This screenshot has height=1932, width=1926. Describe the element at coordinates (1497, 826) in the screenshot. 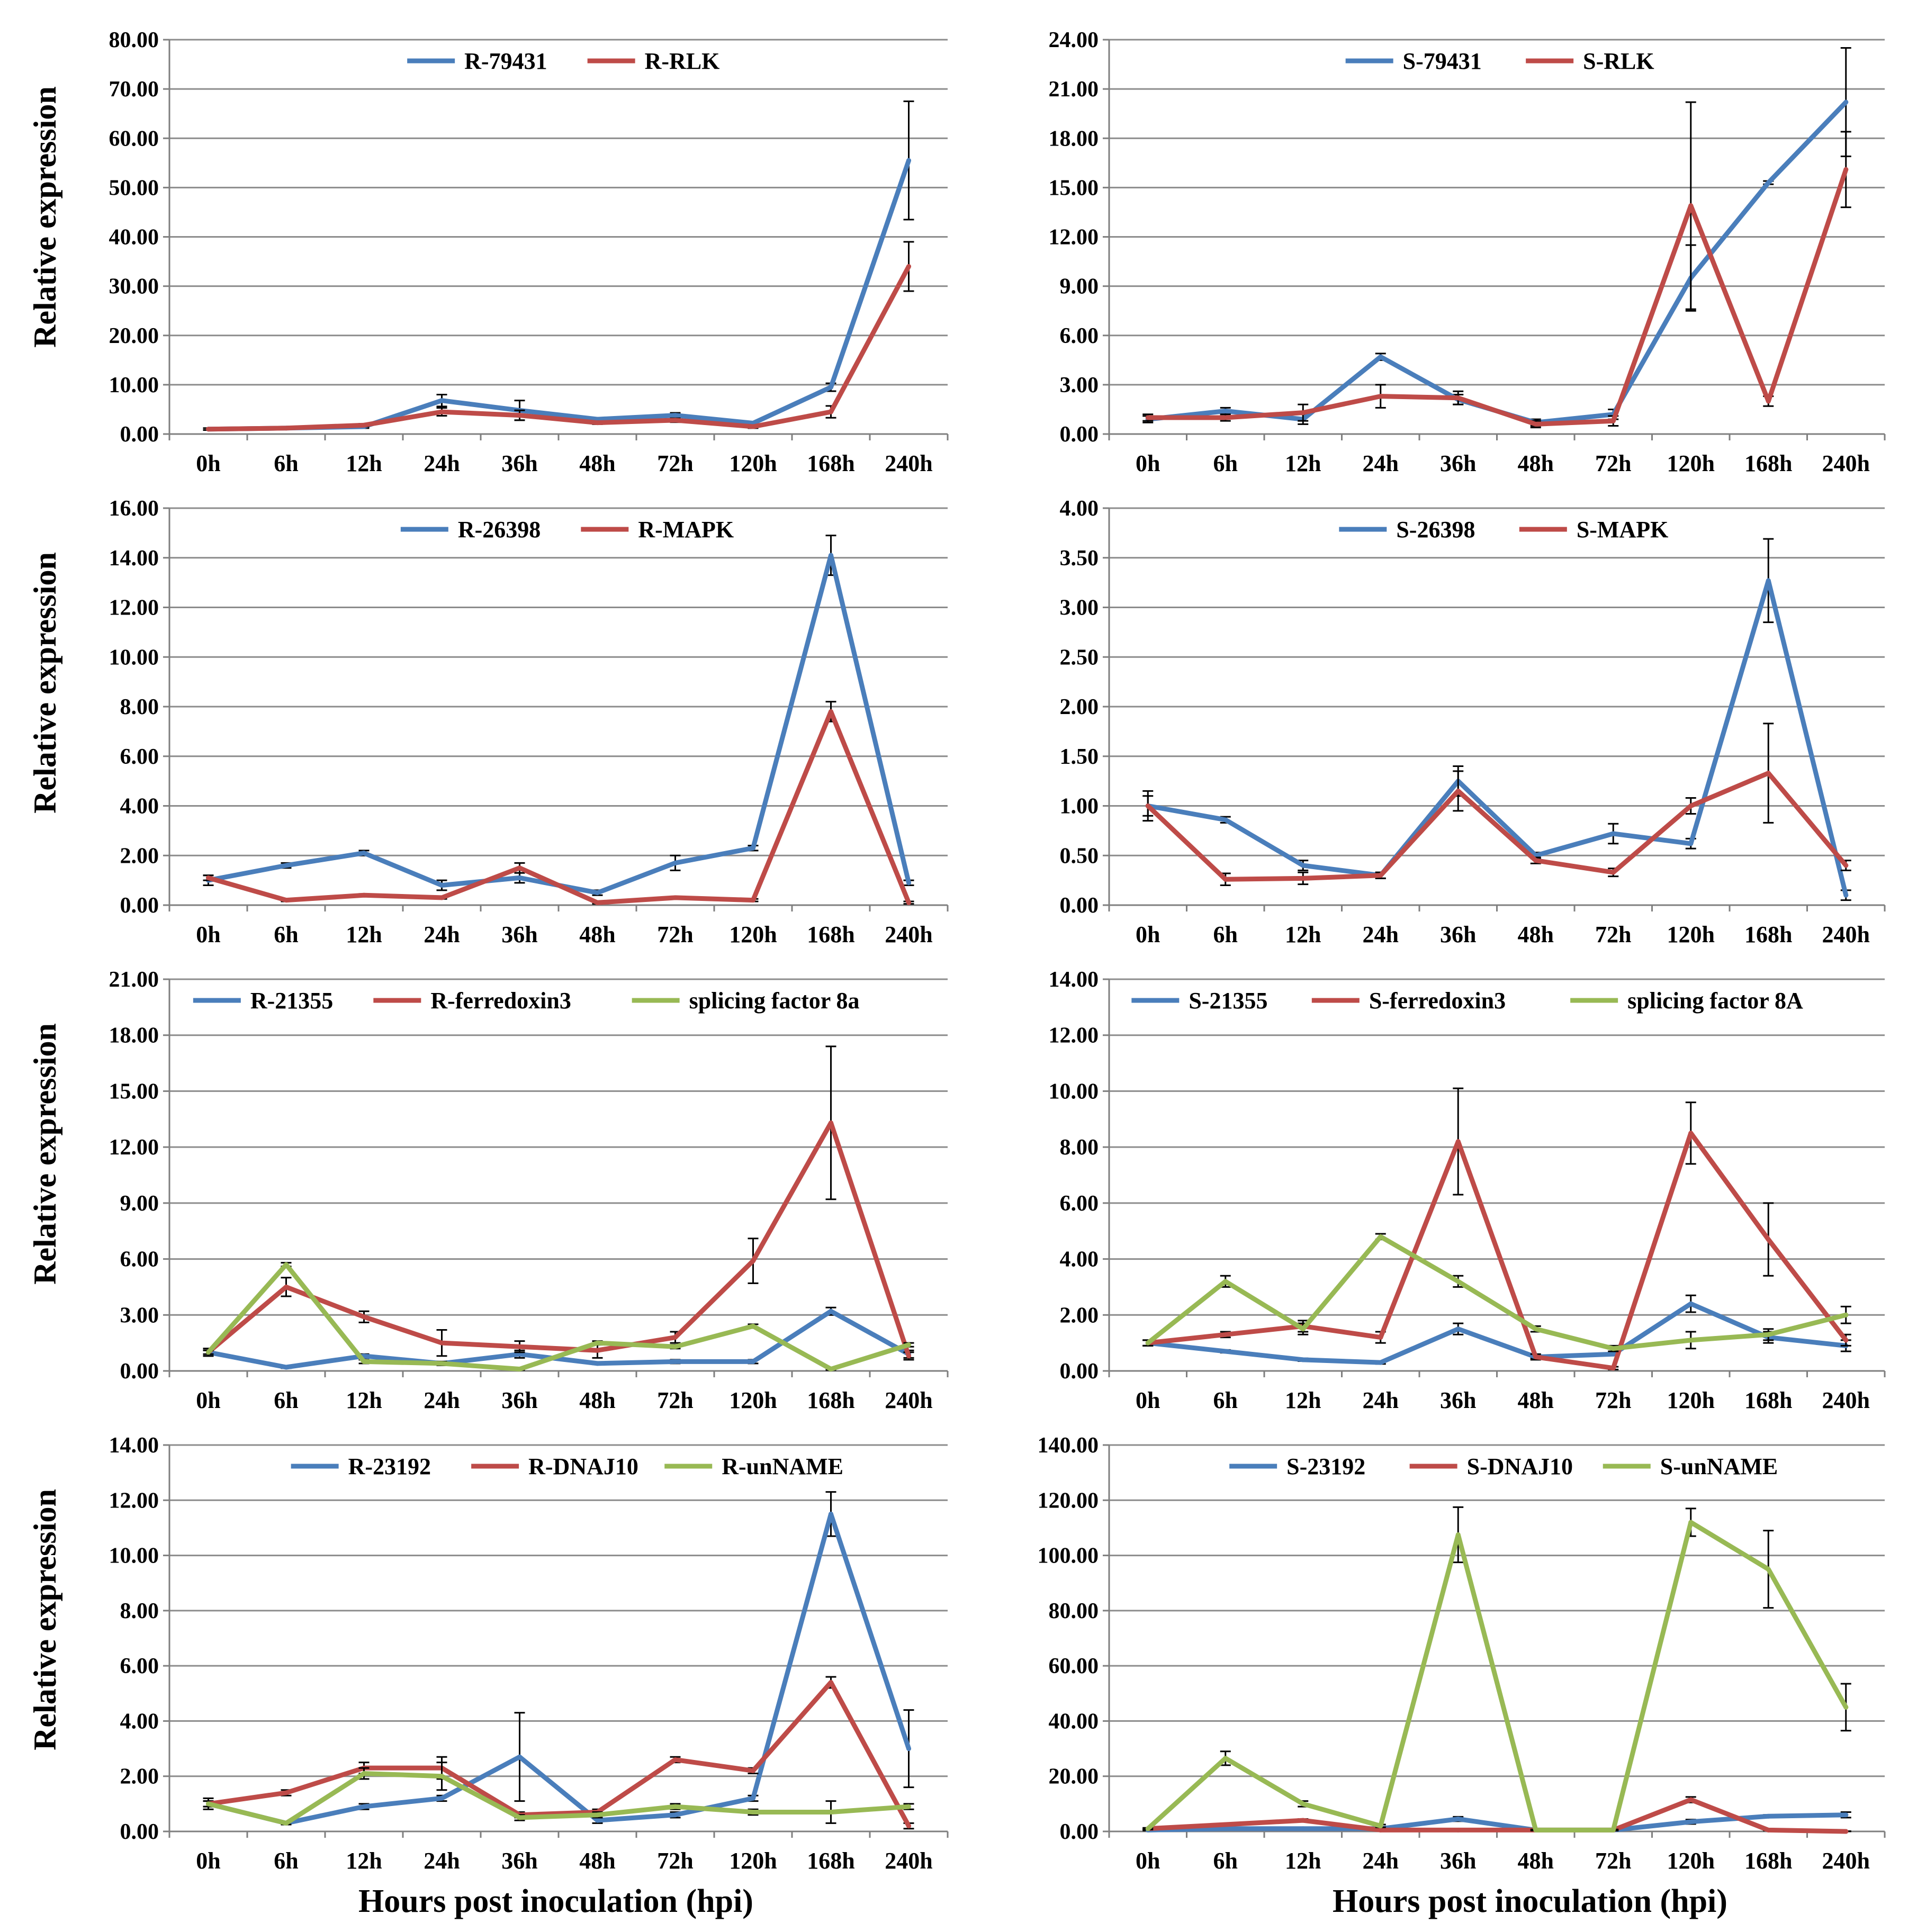

I see `series-line-s-mapk` at that location.